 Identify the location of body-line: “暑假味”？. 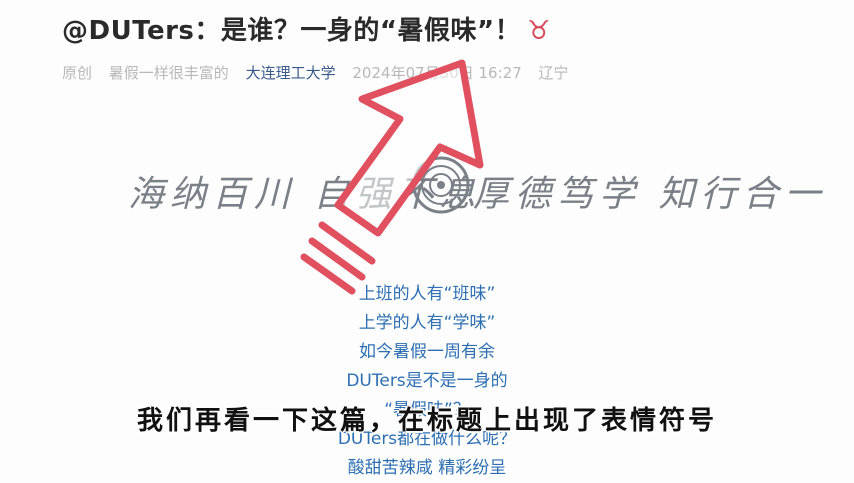
(427, 410).